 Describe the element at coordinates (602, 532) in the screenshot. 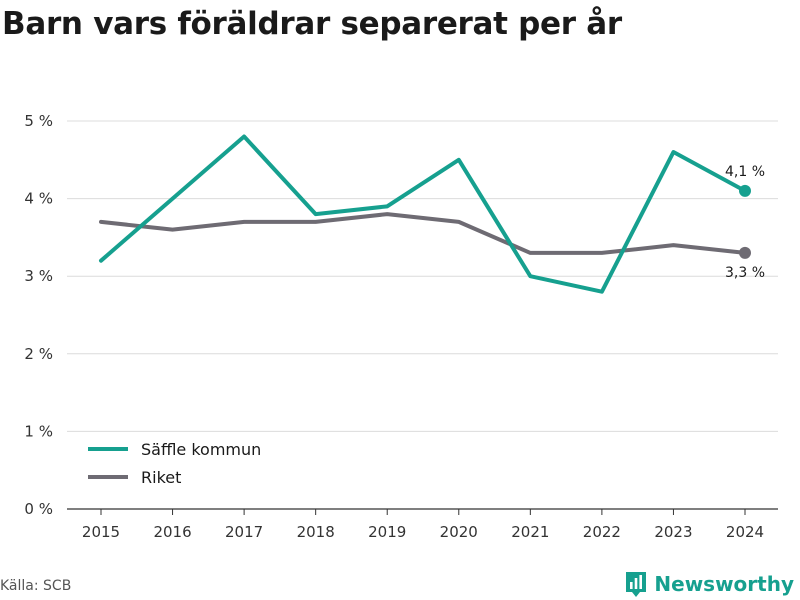

I see `x-tick-label: 2022` at that location.